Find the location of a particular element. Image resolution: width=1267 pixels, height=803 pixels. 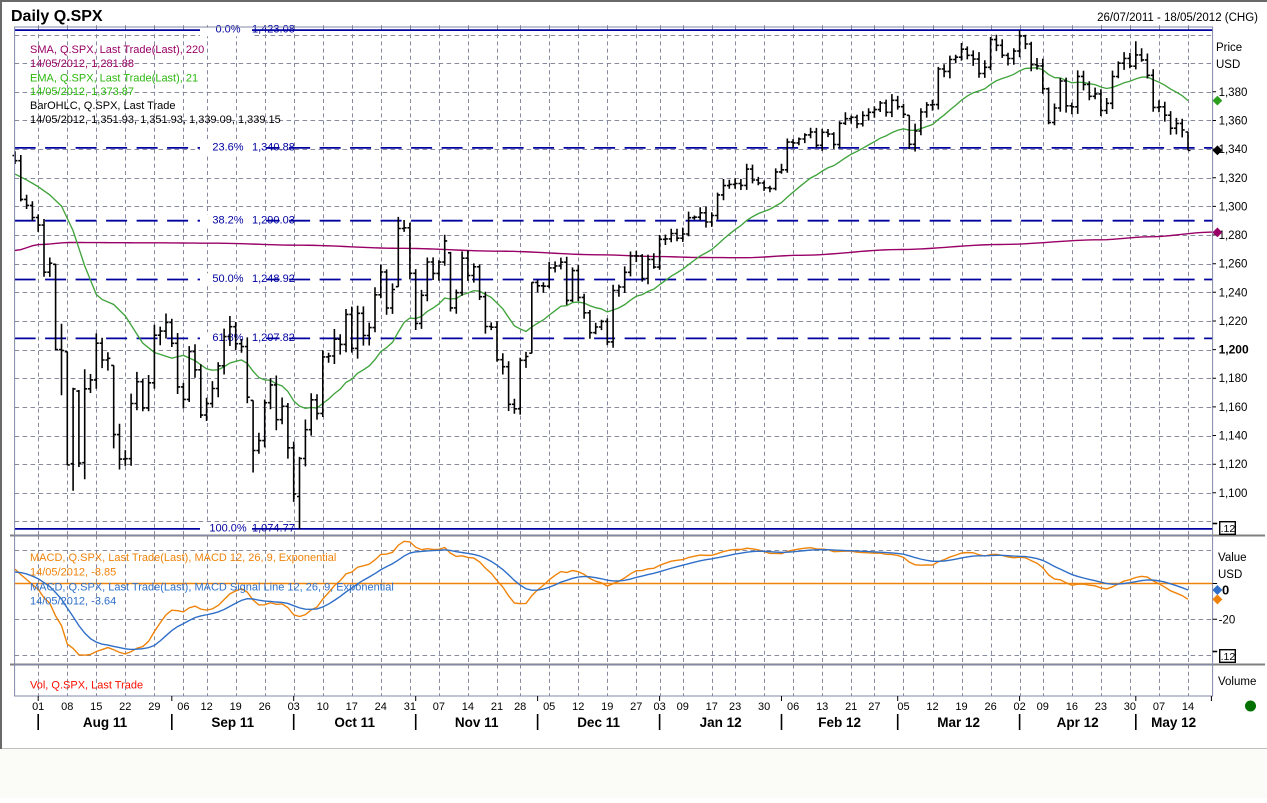

svg-text: 38.2% is located at coordinates (227, 220).